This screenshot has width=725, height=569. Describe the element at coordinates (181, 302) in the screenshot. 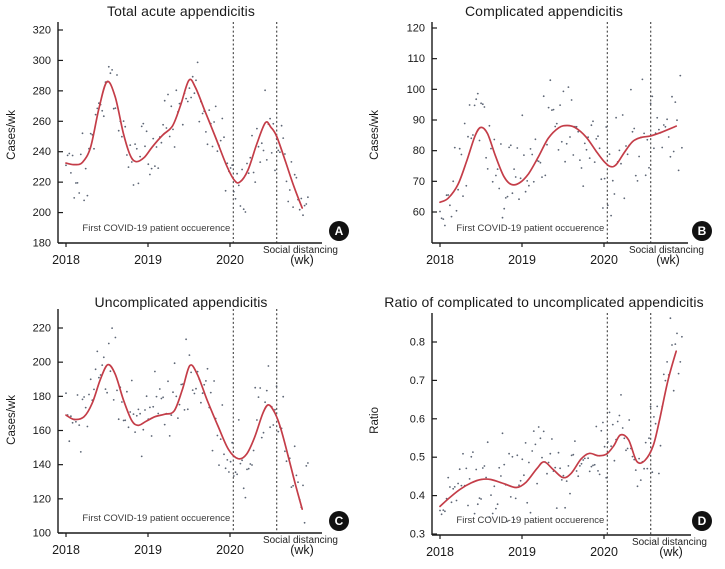

I see `panel-c-title: Uncomplicated appendicitis` at that location.